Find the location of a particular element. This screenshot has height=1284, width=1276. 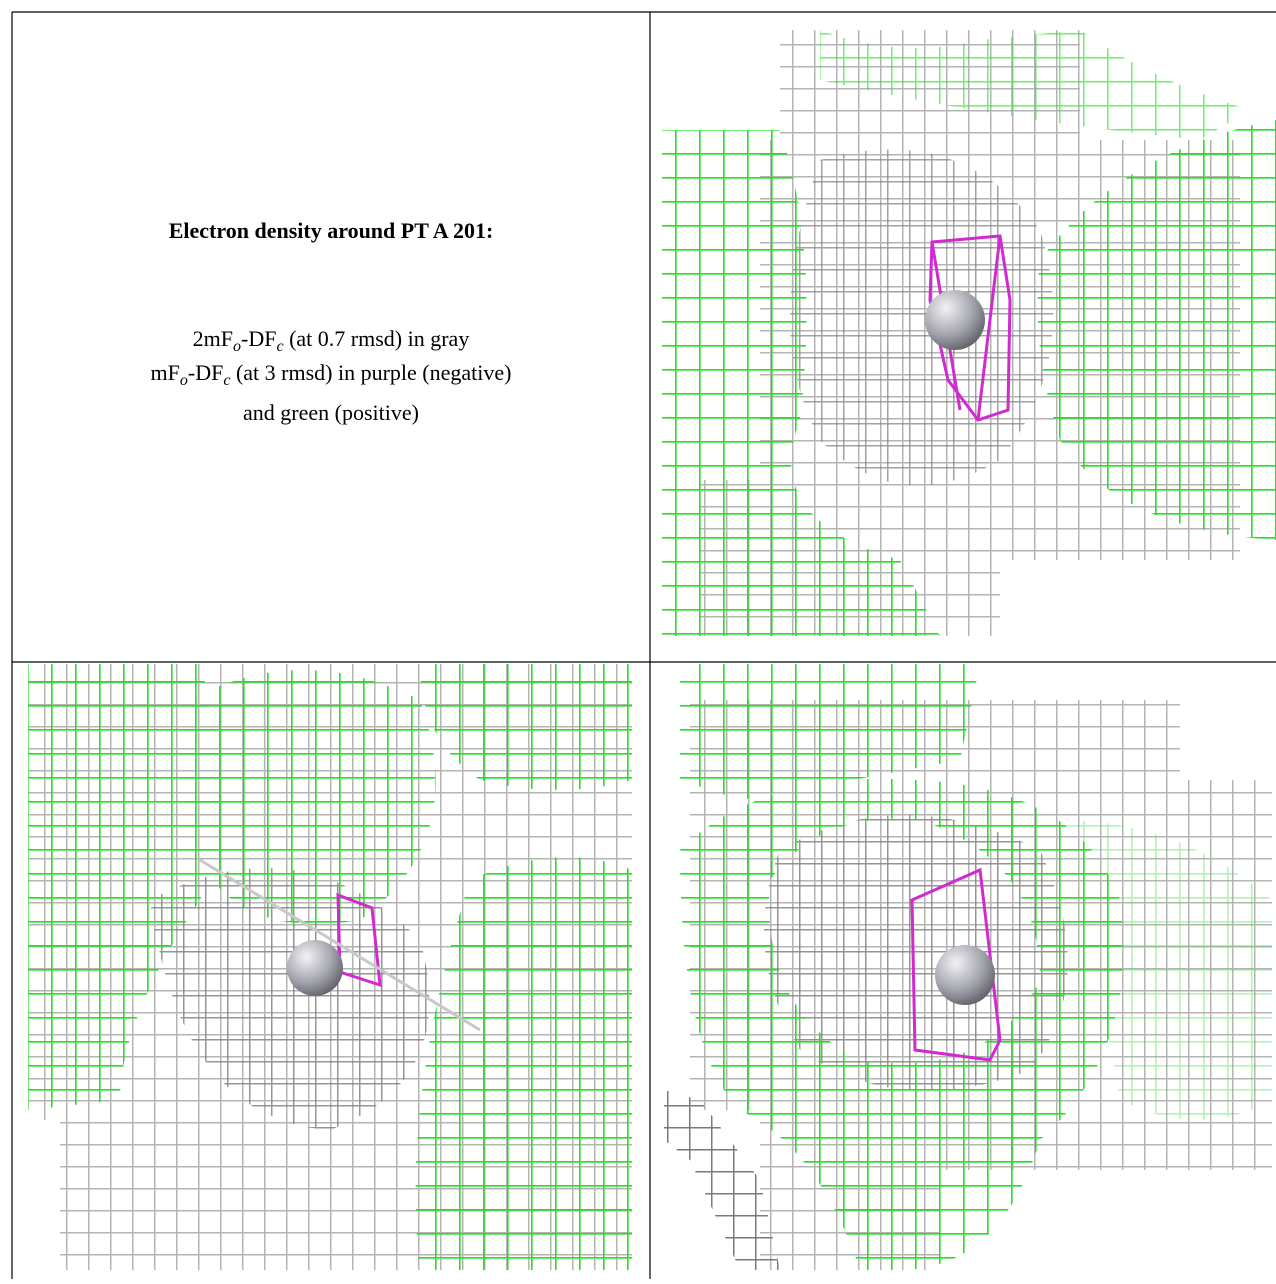

caption-line: mFo-DFc (at 3 rmsd) in purple (negative) is located at coordinates (331, 374).